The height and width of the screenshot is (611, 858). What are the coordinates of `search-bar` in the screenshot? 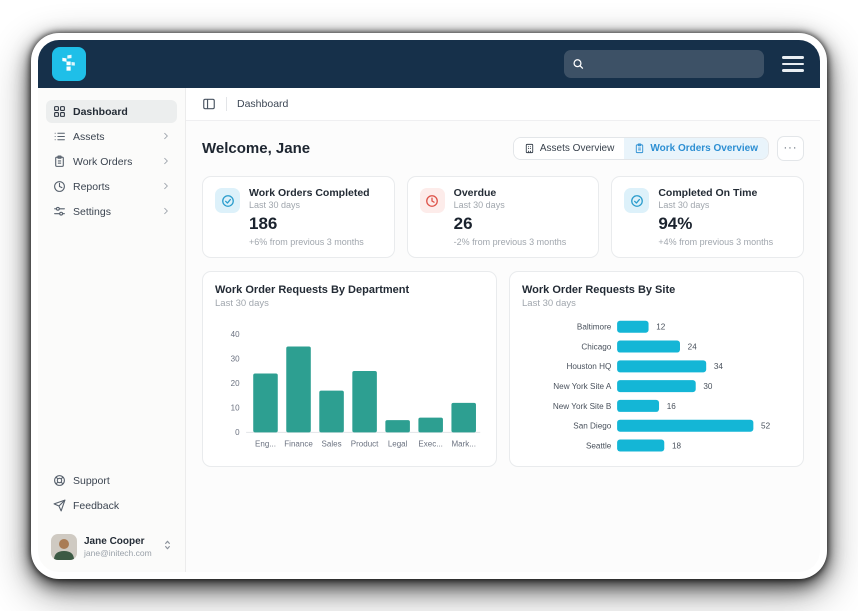 It's located at (664, 64).